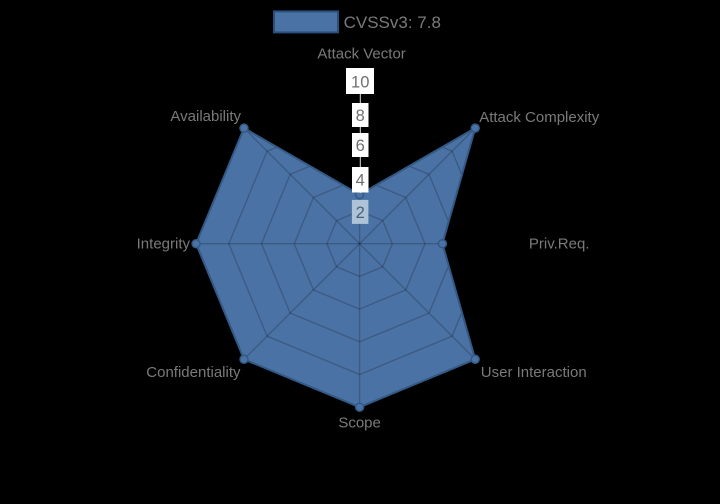 This screenshot has height=504, width=720. I want to click on svg-text: Attack Complexity, so click(539, 117).